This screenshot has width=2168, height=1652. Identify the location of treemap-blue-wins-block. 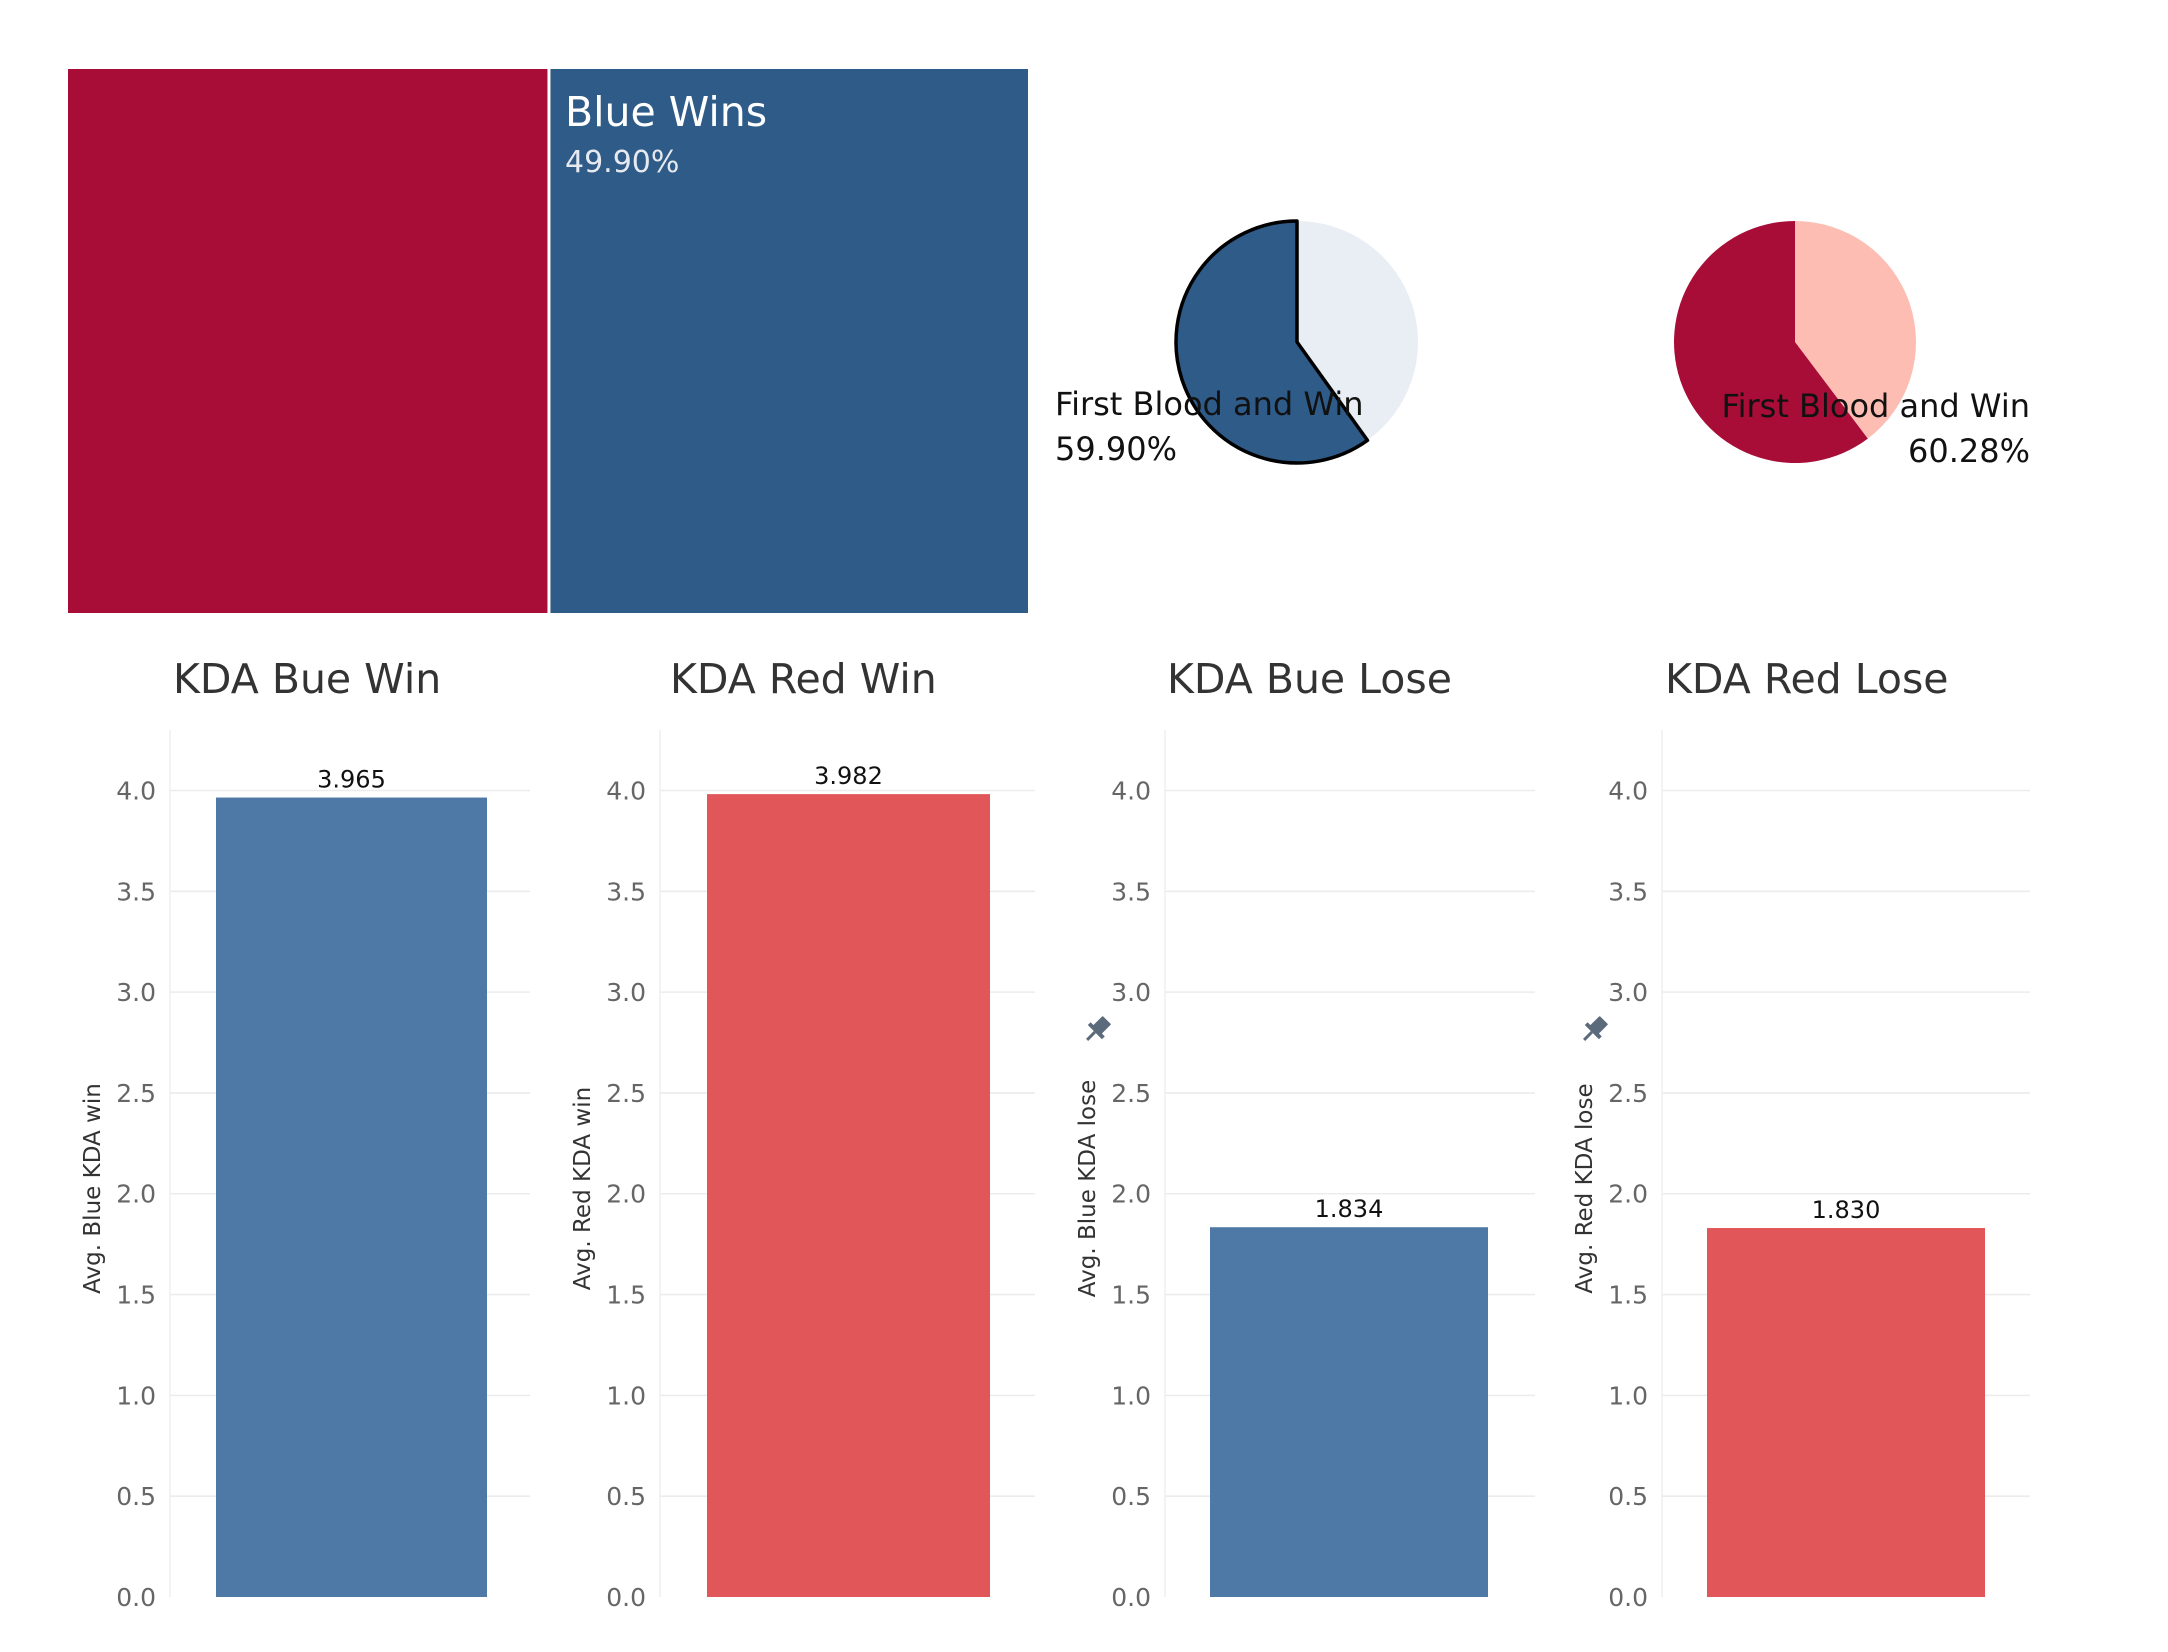
(789, 341).